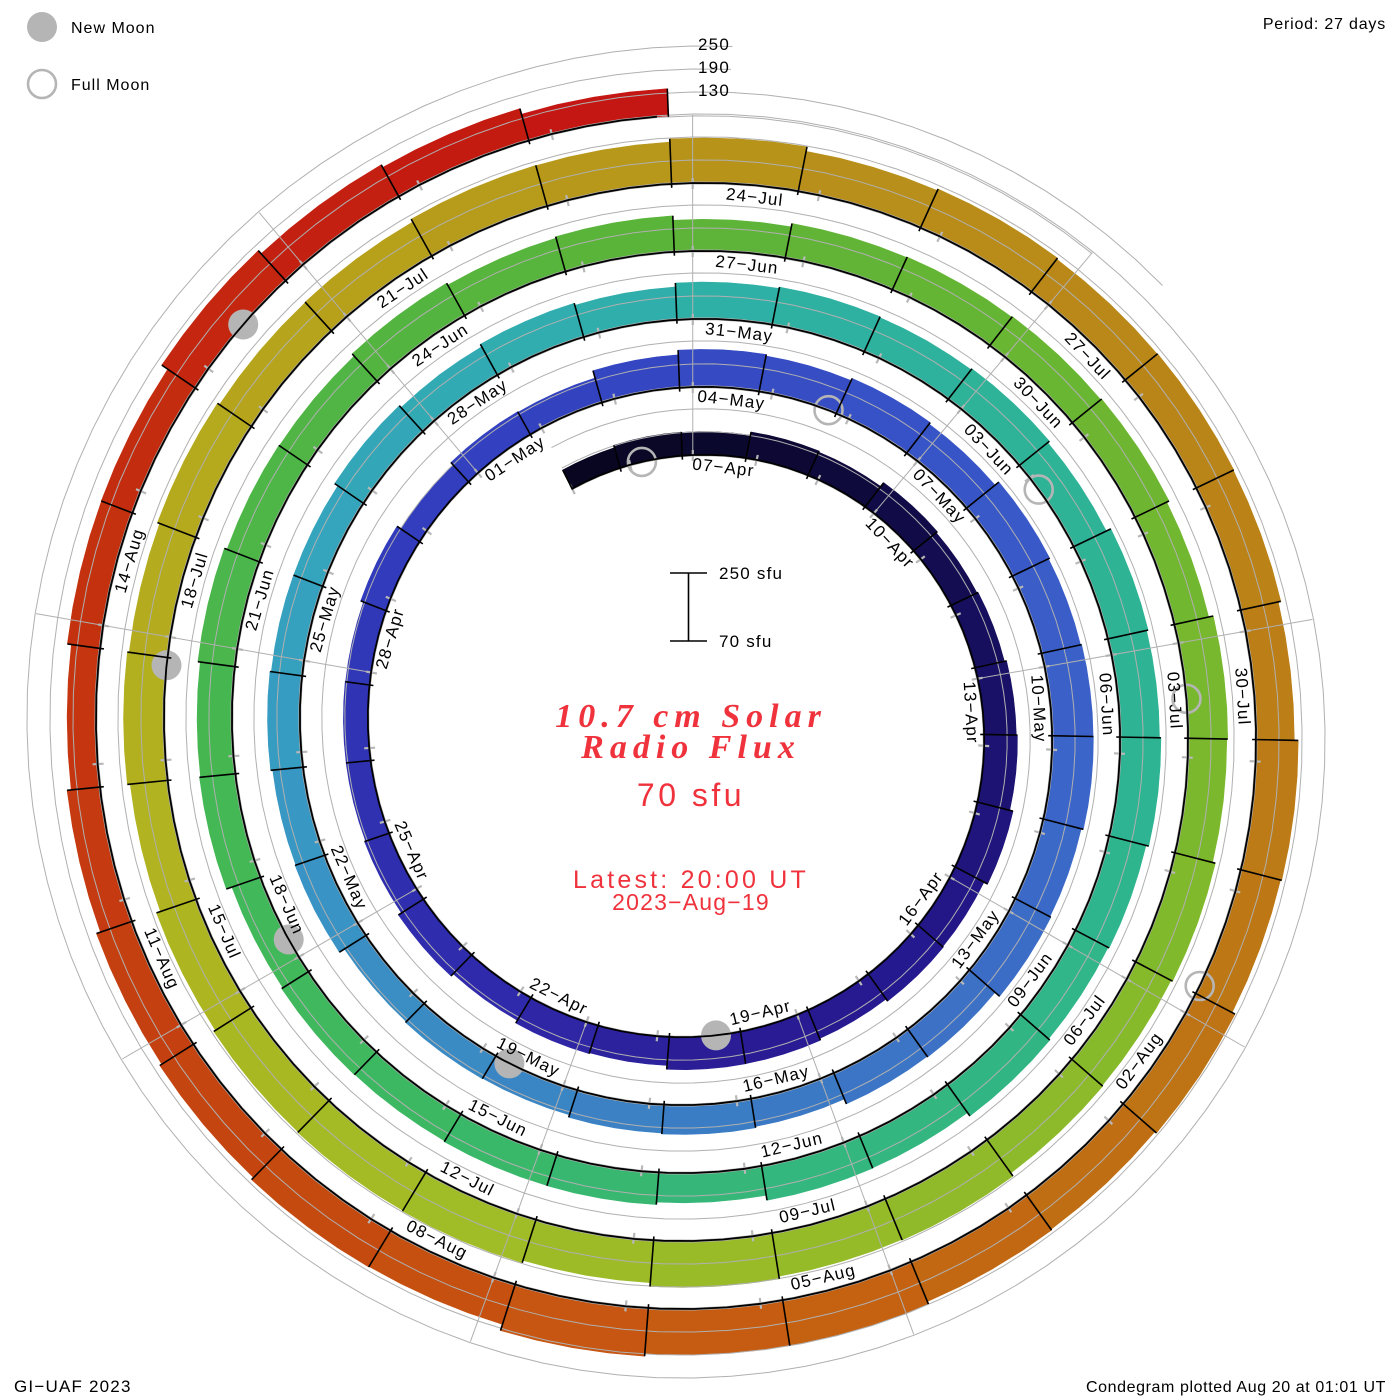 This screenshot has width=1400, height=1400. Describe the element at coordinates (1106, 704) in the screenshot. I see `svg-text: 06−Jun` at that location.